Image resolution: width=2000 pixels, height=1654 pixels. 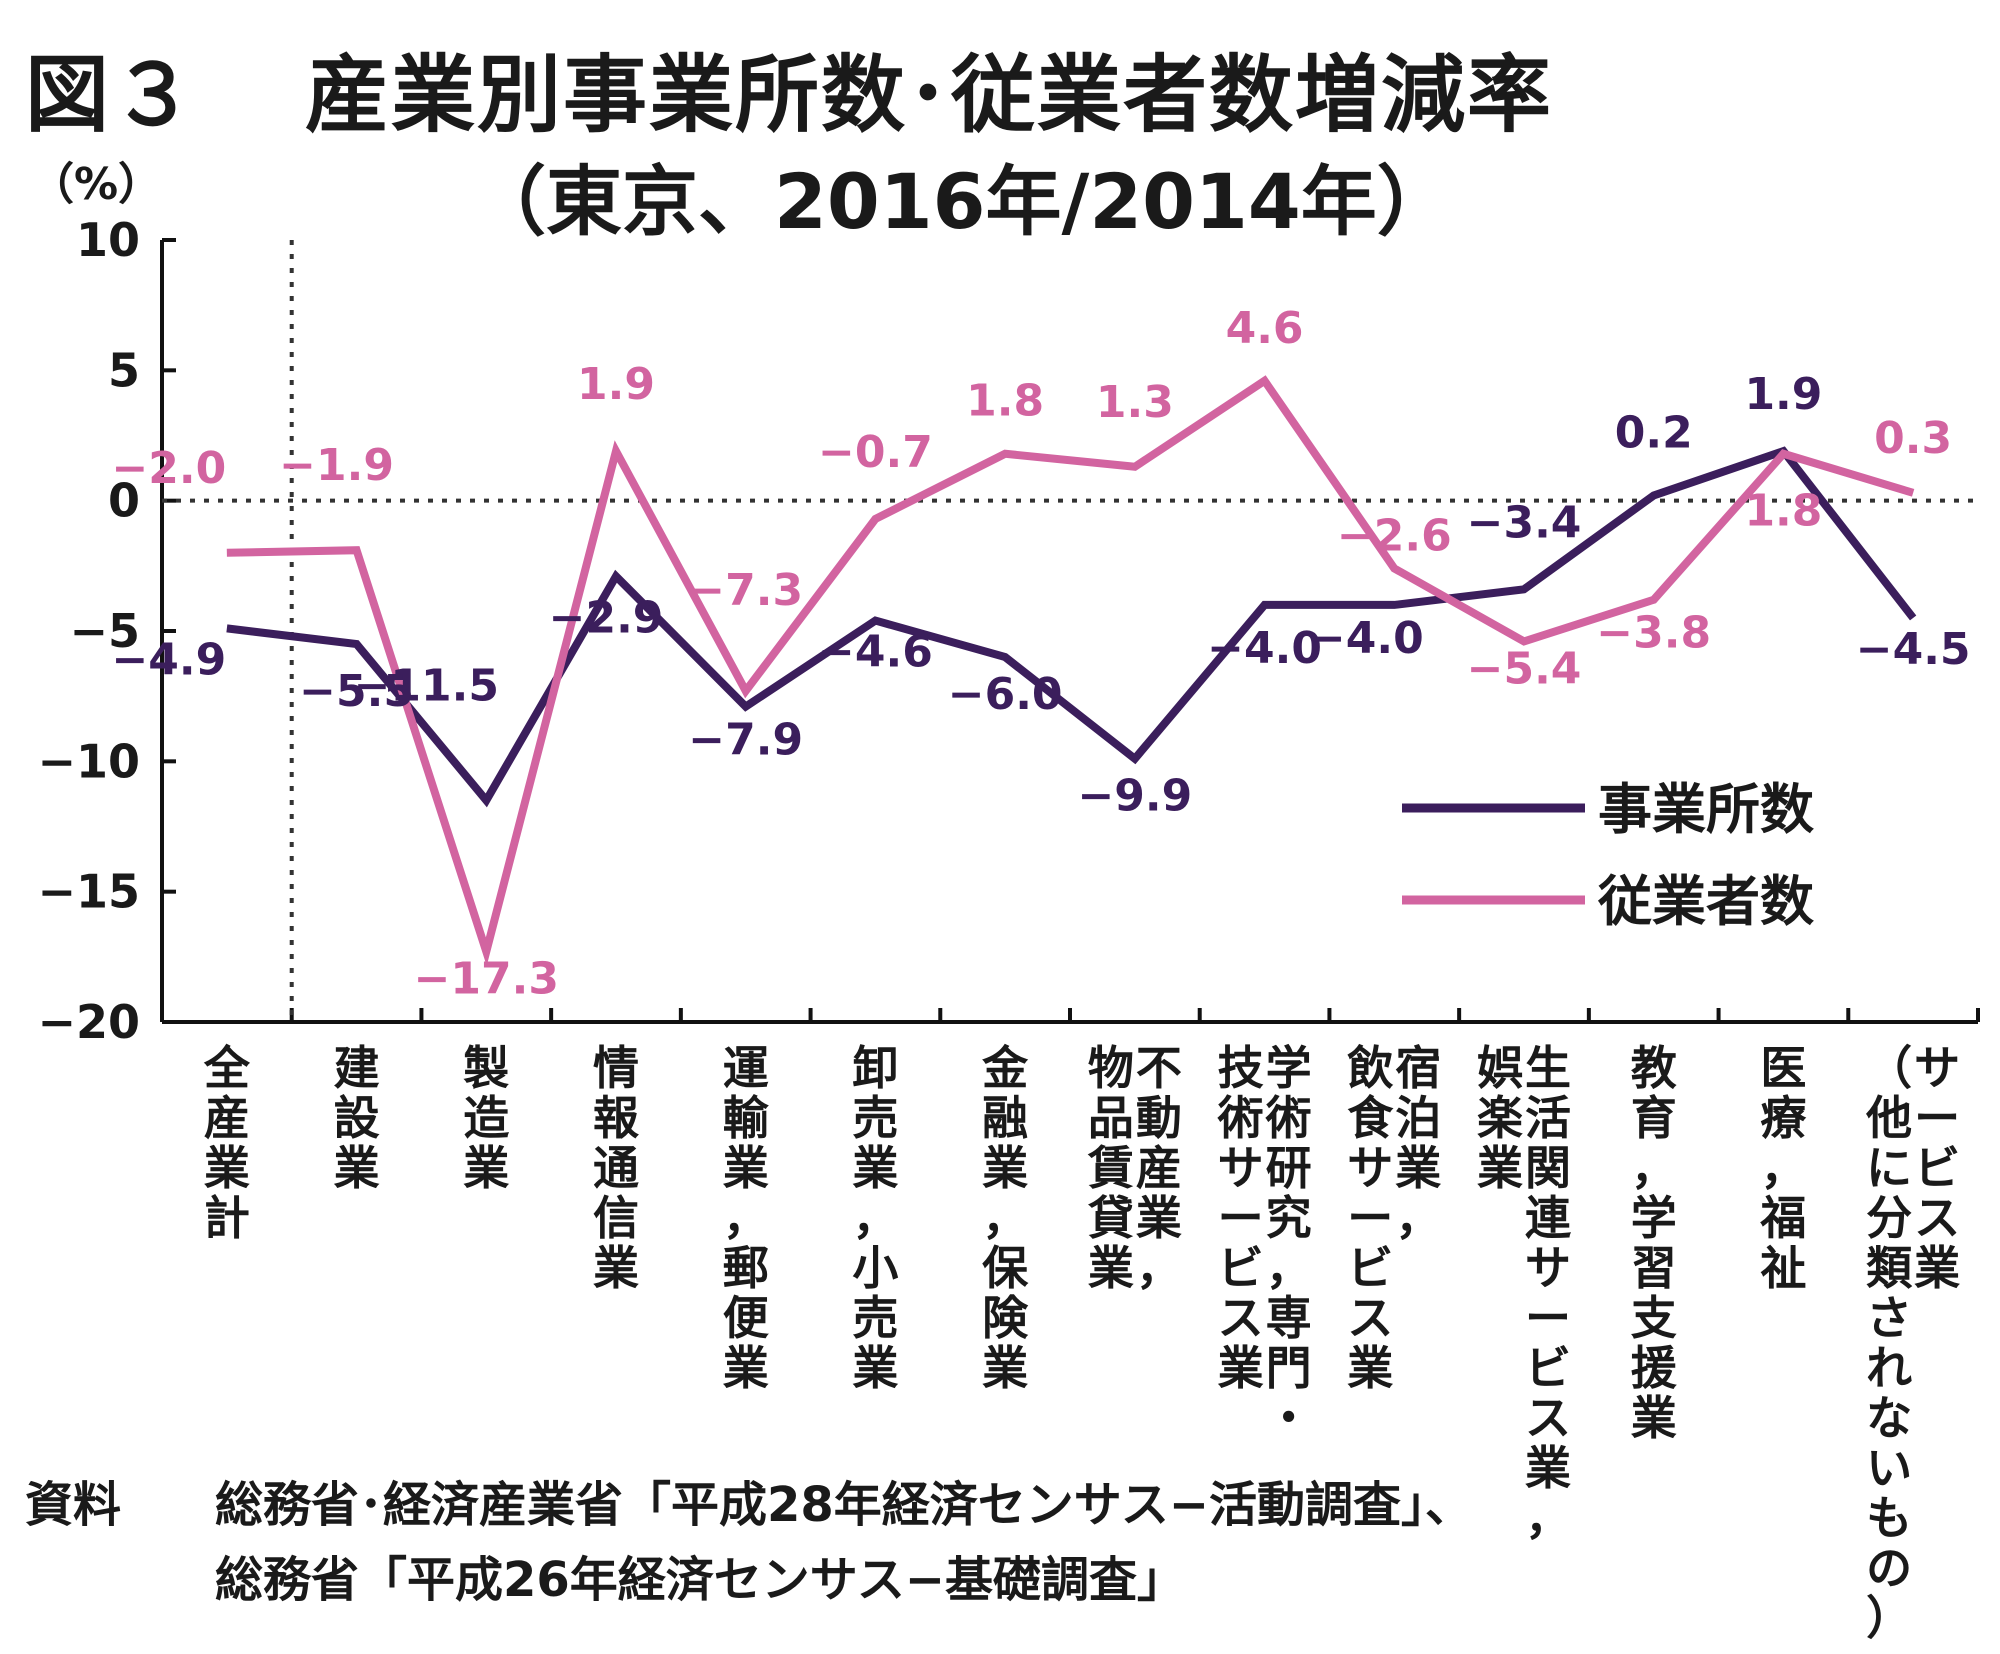 What do you see at coordinates (1289, 1418) in the screenshot?
I see `x-category-char: ・` at bounding box center [1289, 1418].